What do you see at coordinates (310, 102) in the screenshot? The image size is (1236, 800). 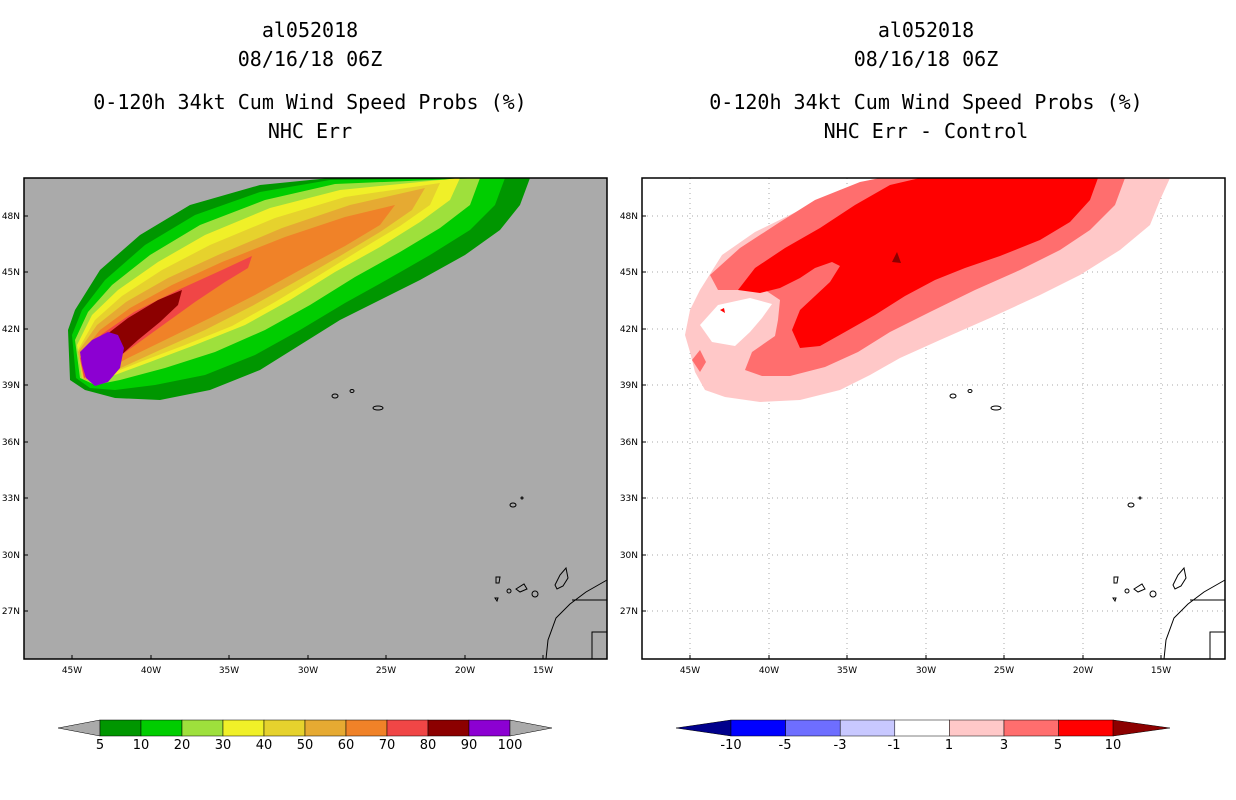 I see `left-product: 0-120h 34kt Cum Wind Speed Probs (%)` at bounding box center [310, 102].